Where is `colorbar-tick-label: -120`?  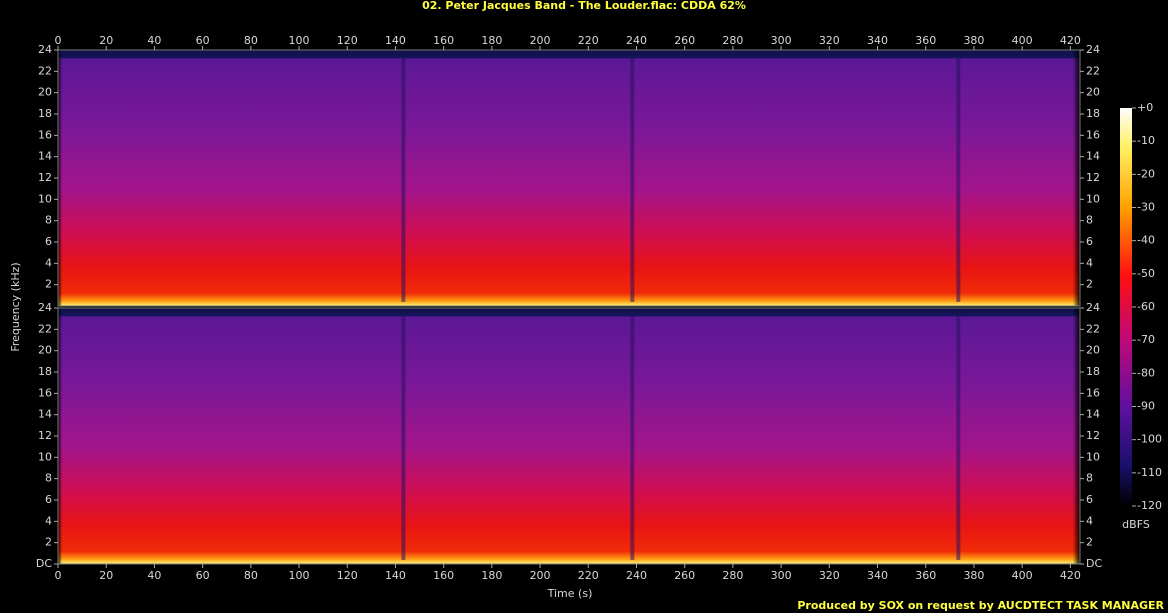
colorbar-tick-label: -120 is located at coordinates (1149, 505).